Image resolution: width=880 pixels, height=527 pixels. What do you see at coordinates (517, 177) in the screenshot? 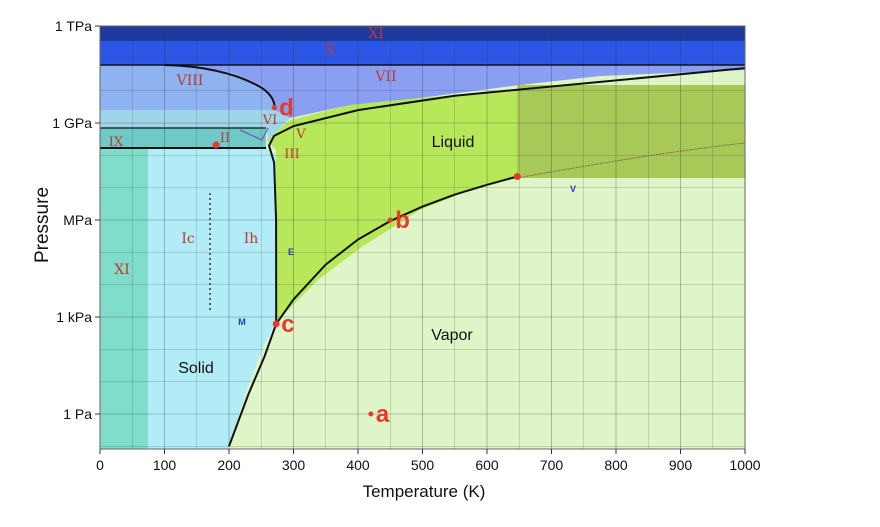
I see `critical-point` at bounding box center [517, 177].